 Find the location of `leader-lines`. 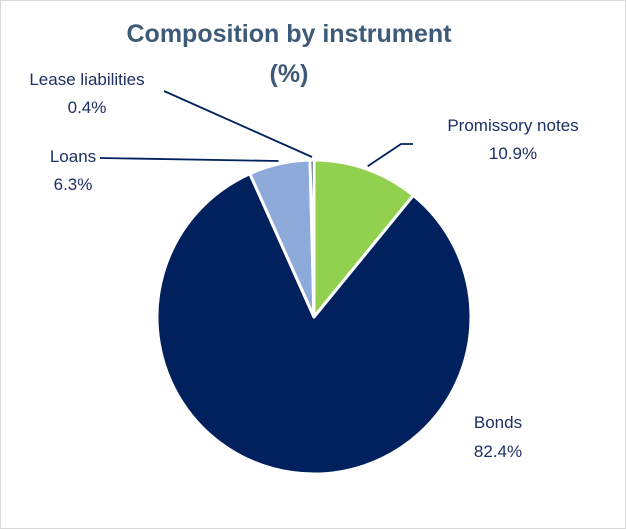

leader-lines is located at coordinates (256, 129).